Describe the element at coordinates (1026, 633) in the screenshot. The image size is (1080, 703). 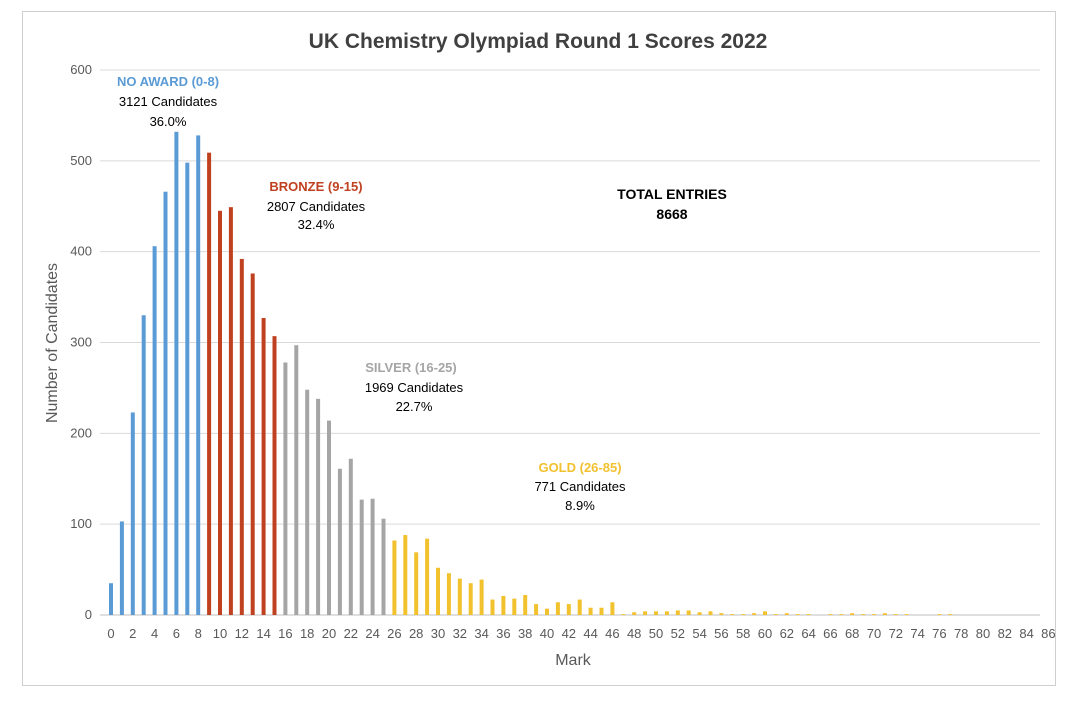
I see `x-tick-label: 84` at that location.